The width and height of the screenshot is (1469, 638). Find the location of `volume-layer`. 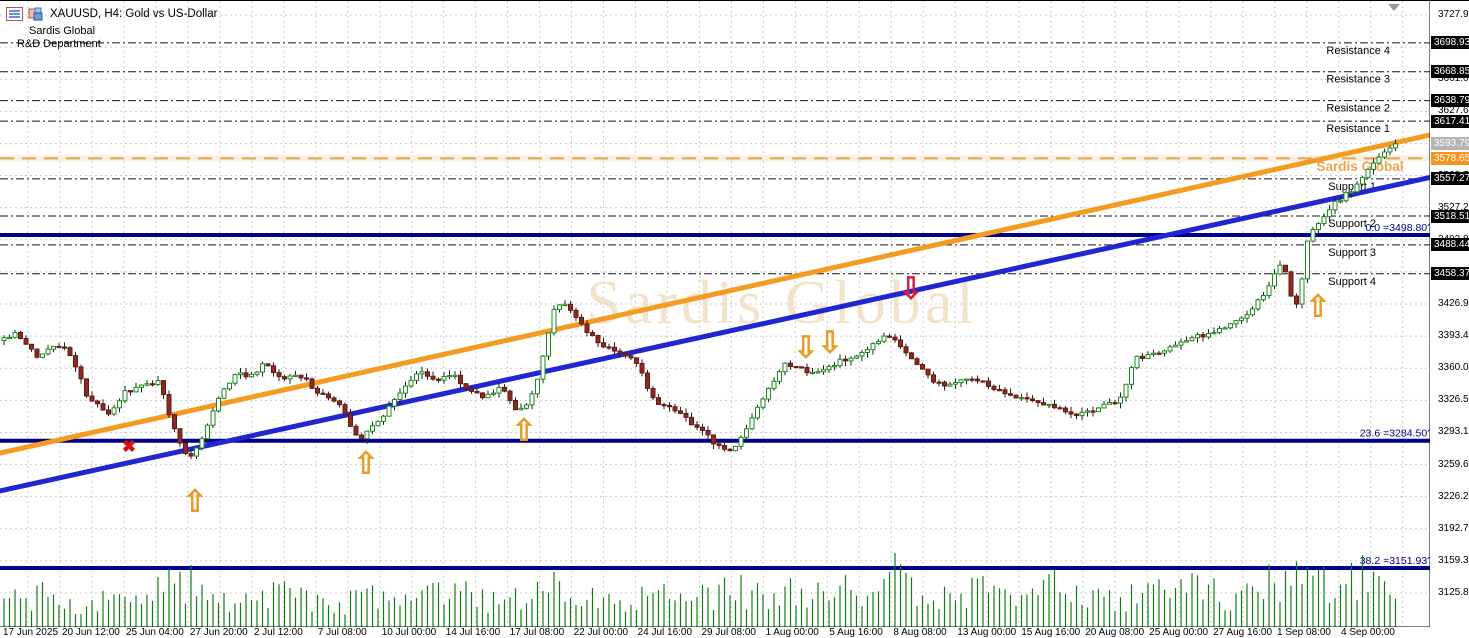

volume-layer is located at coordinates (700, 590).